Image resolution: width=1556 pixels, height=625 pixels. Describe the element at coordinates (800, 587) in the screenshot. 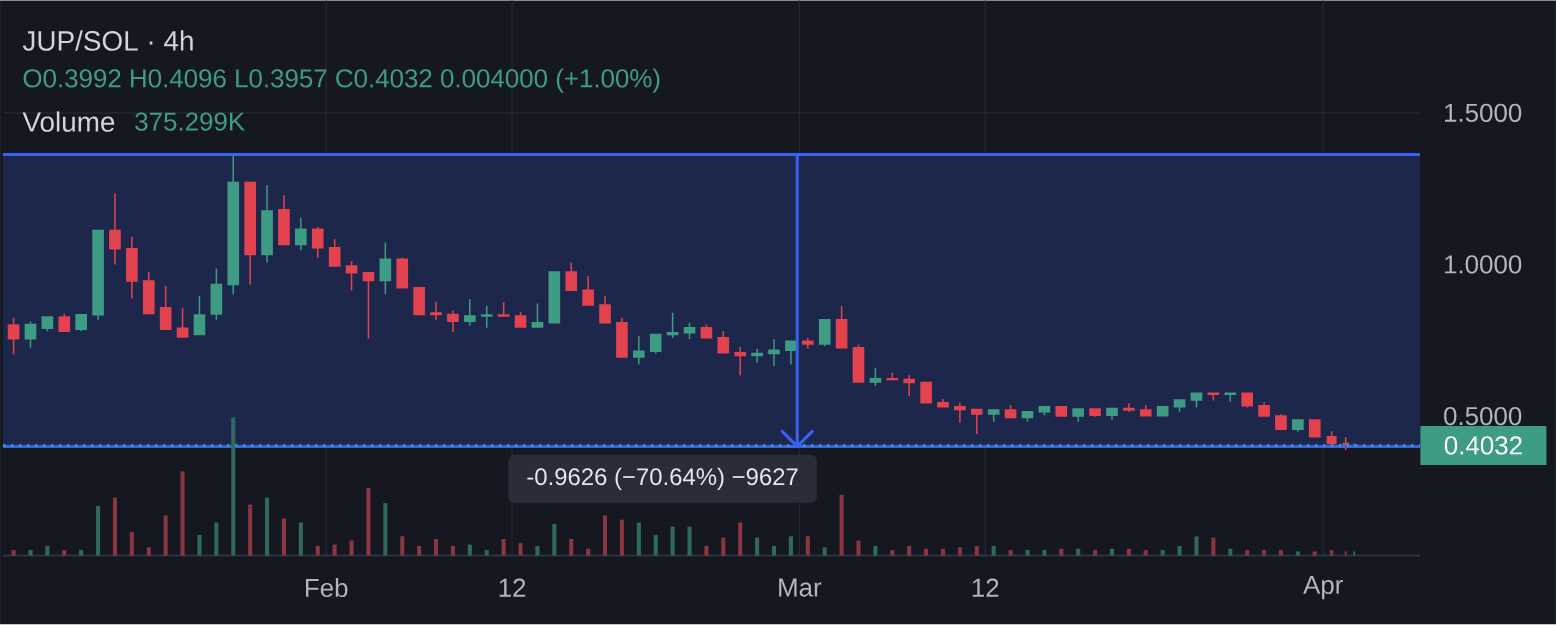

I see `x-tick-label: Mar` at that location.